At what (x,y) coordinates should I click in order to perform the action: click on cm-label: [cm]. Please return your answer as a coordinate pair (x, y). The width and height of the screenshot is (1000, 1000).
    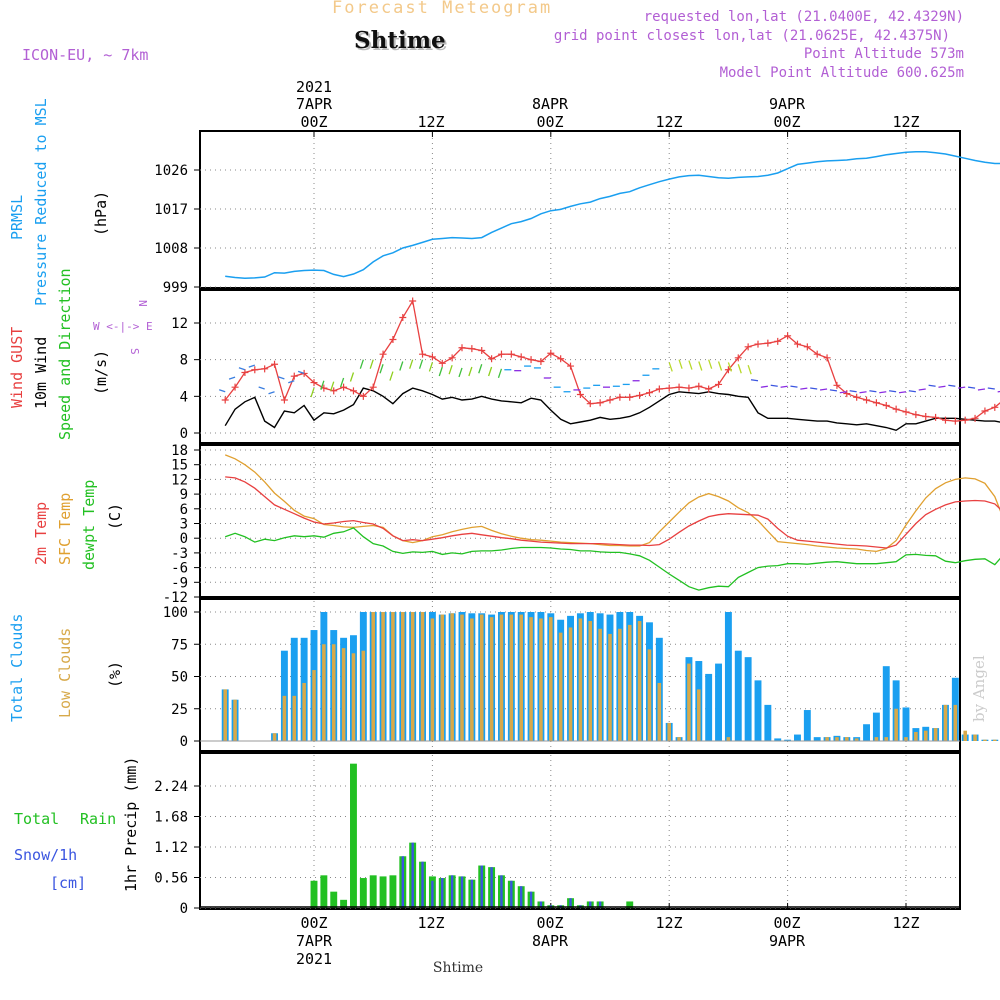
    Looking at the image, I should click on (68, 883).